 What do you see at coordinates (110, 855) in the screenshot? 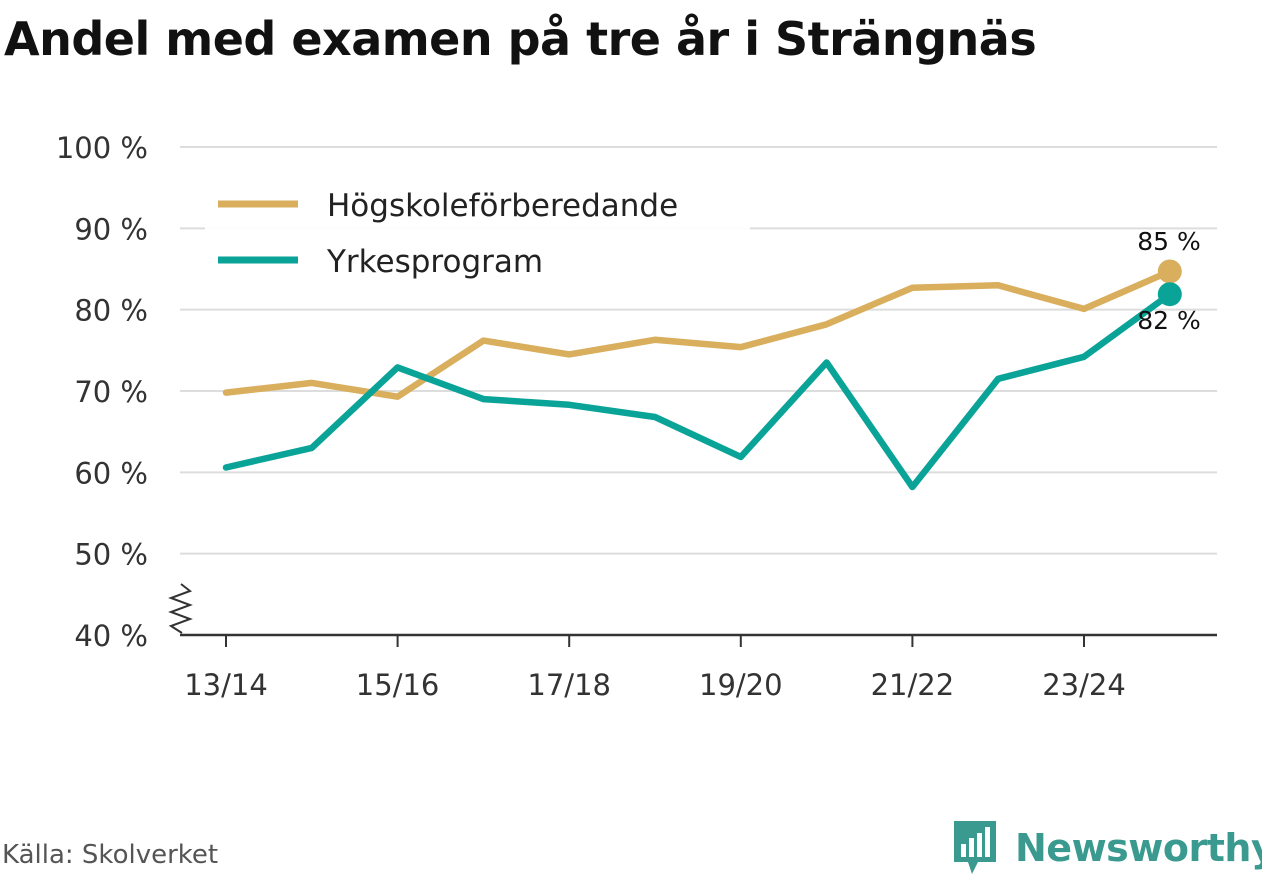
I see `source-note: Källa: Skolverket` at bounding box center [110, 855].